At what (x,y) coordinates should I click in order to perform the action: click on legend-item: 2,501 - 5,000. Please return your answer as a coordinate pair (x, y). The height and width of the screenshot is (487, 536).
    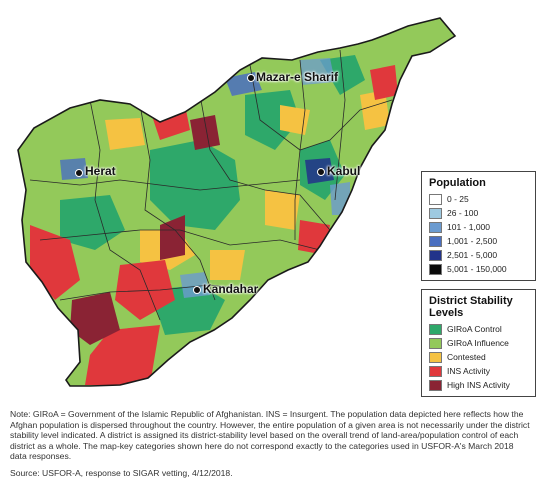
    Looking at the image, I should click on (479, 255).